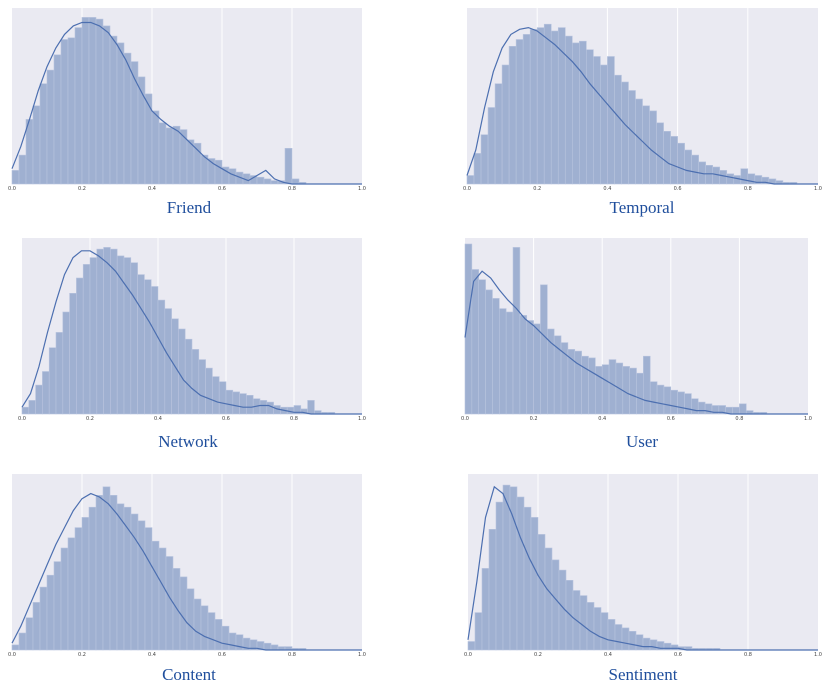 The width and height of the screenshot is (831, 688). Describe the element at coordinates (187, 655) in the screenshot. I see `x-ticks: 0.0 0.2 0.4 0.6 0.8 1.0` at that location.